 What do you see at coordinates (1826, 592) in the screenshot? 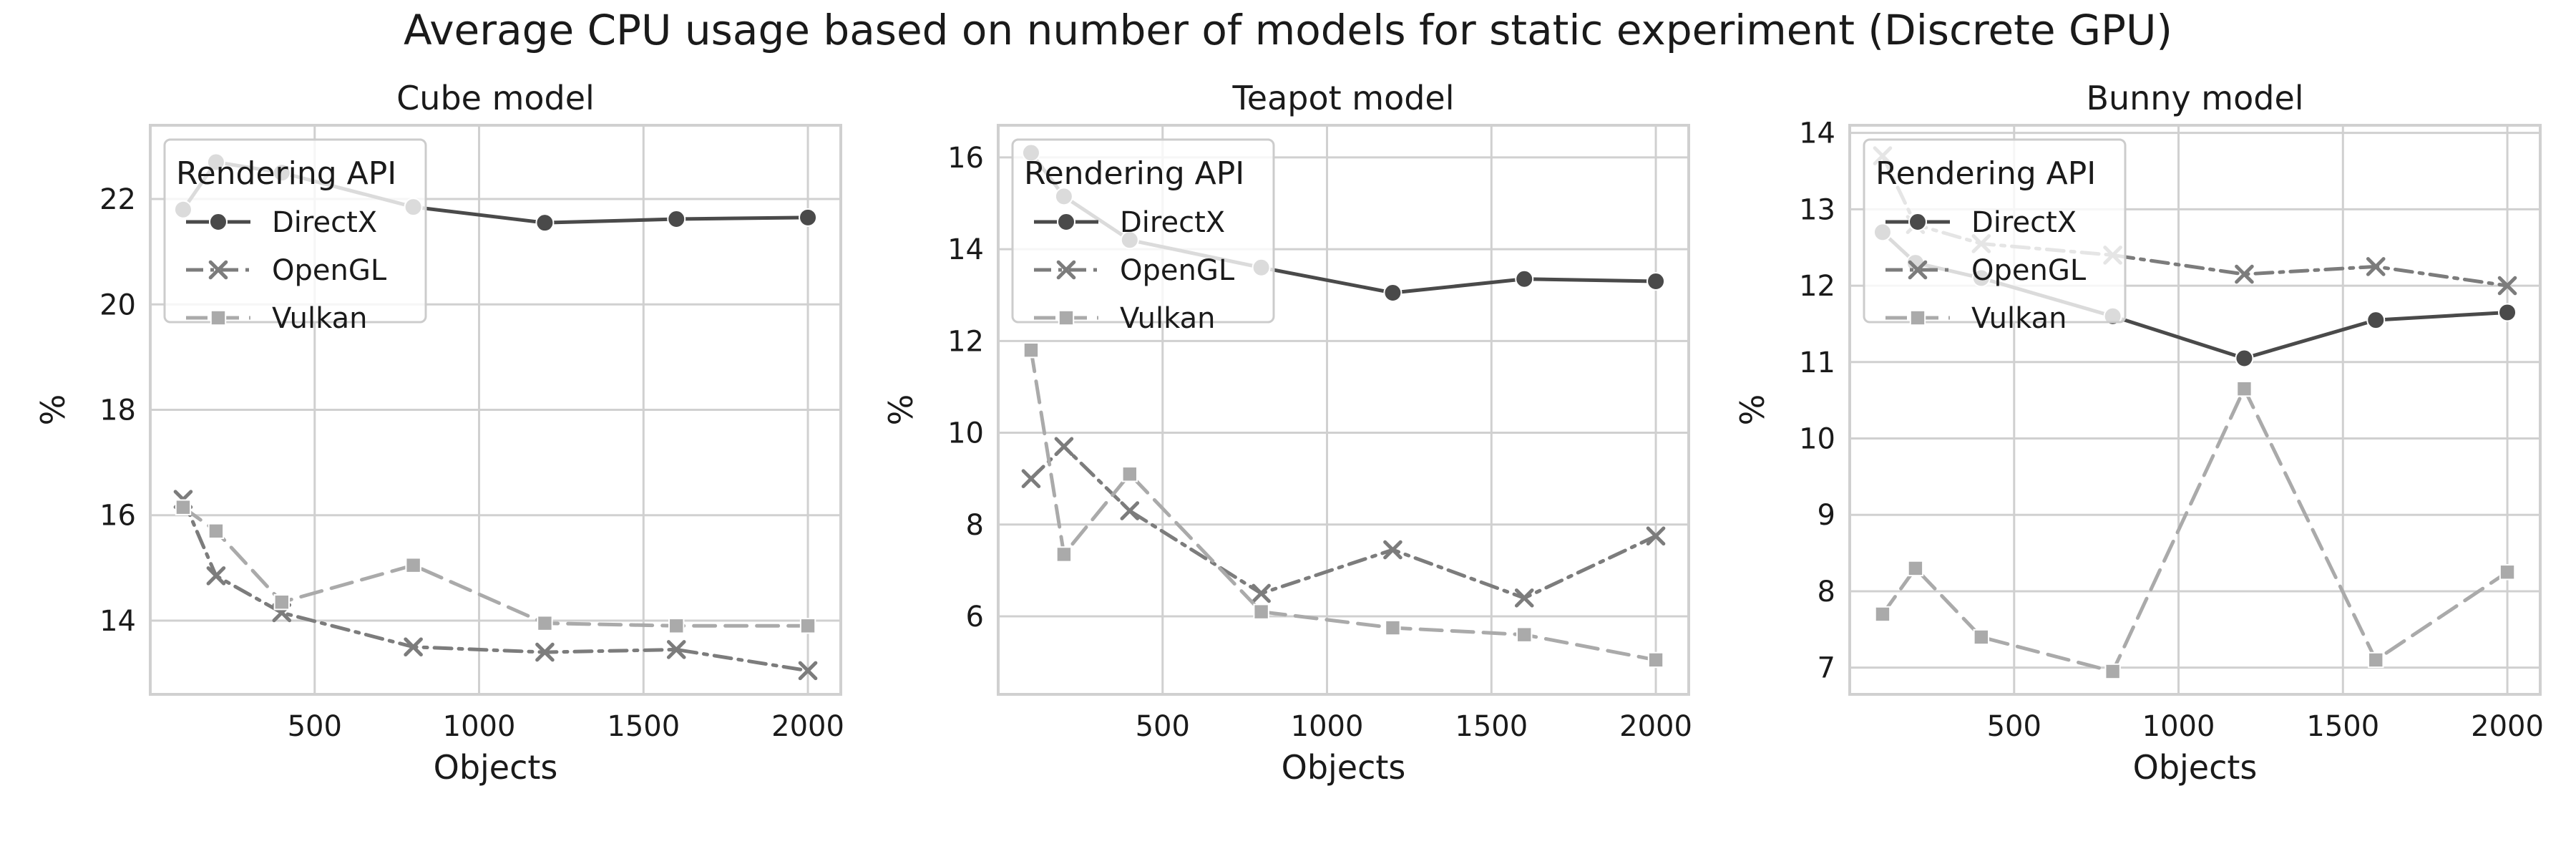
I see `y-tick-label: 8` at bounding box center [1826, 592].